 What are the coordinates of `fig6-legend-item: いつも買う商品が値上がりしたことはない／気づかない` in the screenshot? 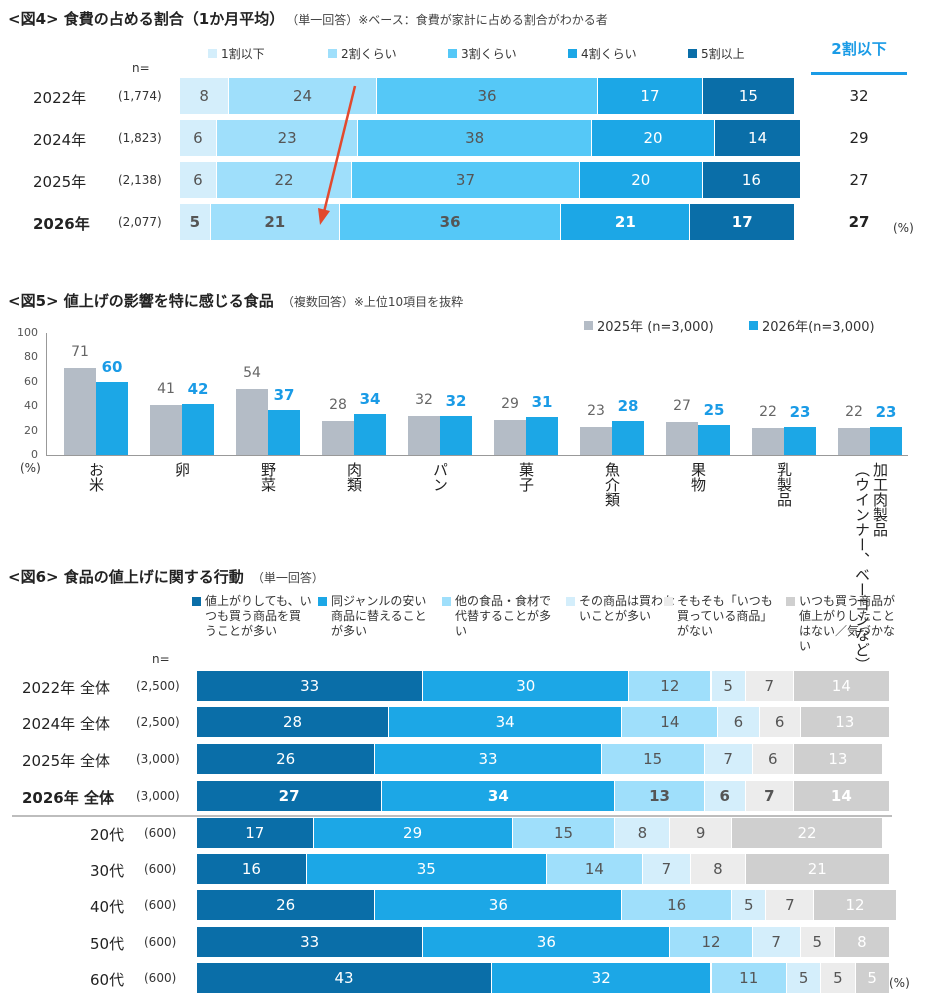 It's located at (846, 624).